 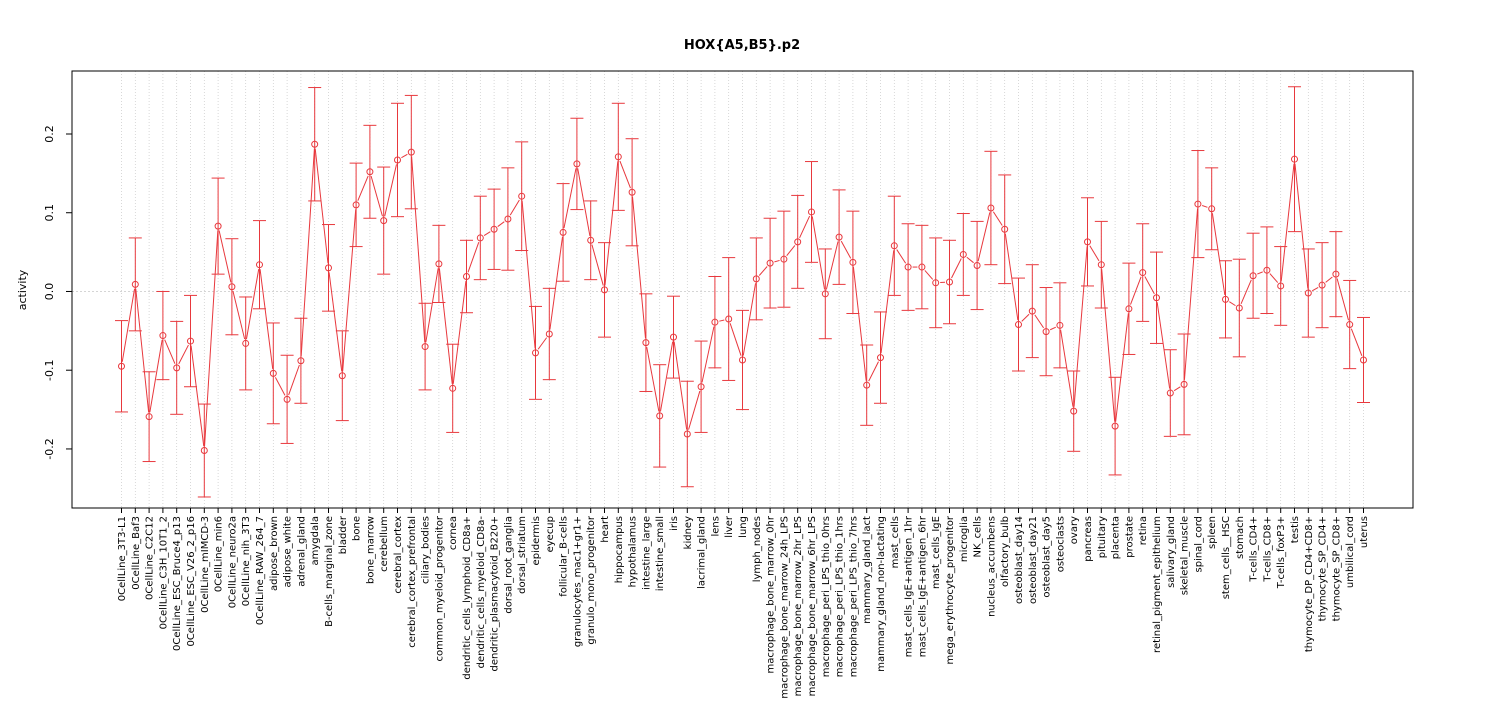 I want to click on x-tick-label: placenta, so click(x=1116, y=537).